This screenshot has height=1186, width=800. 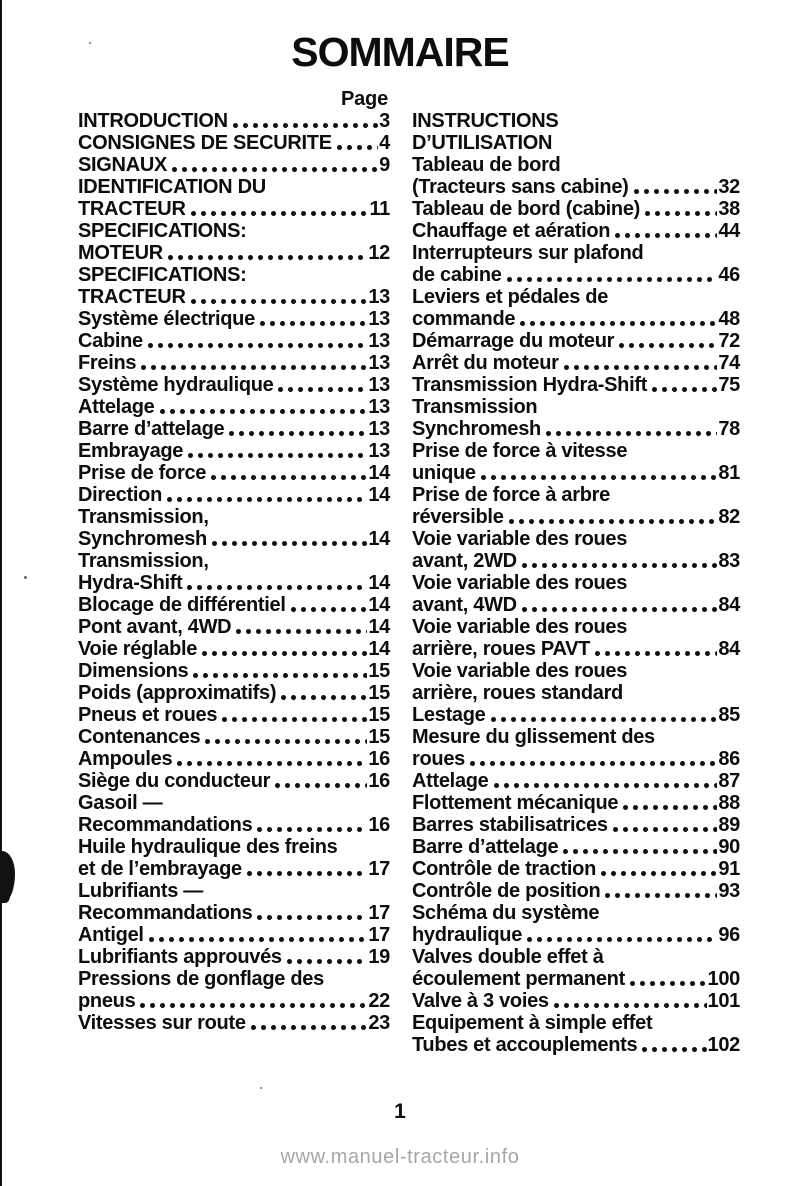 I want to click on toc-page-number: 78, so click(x=729, y=429).